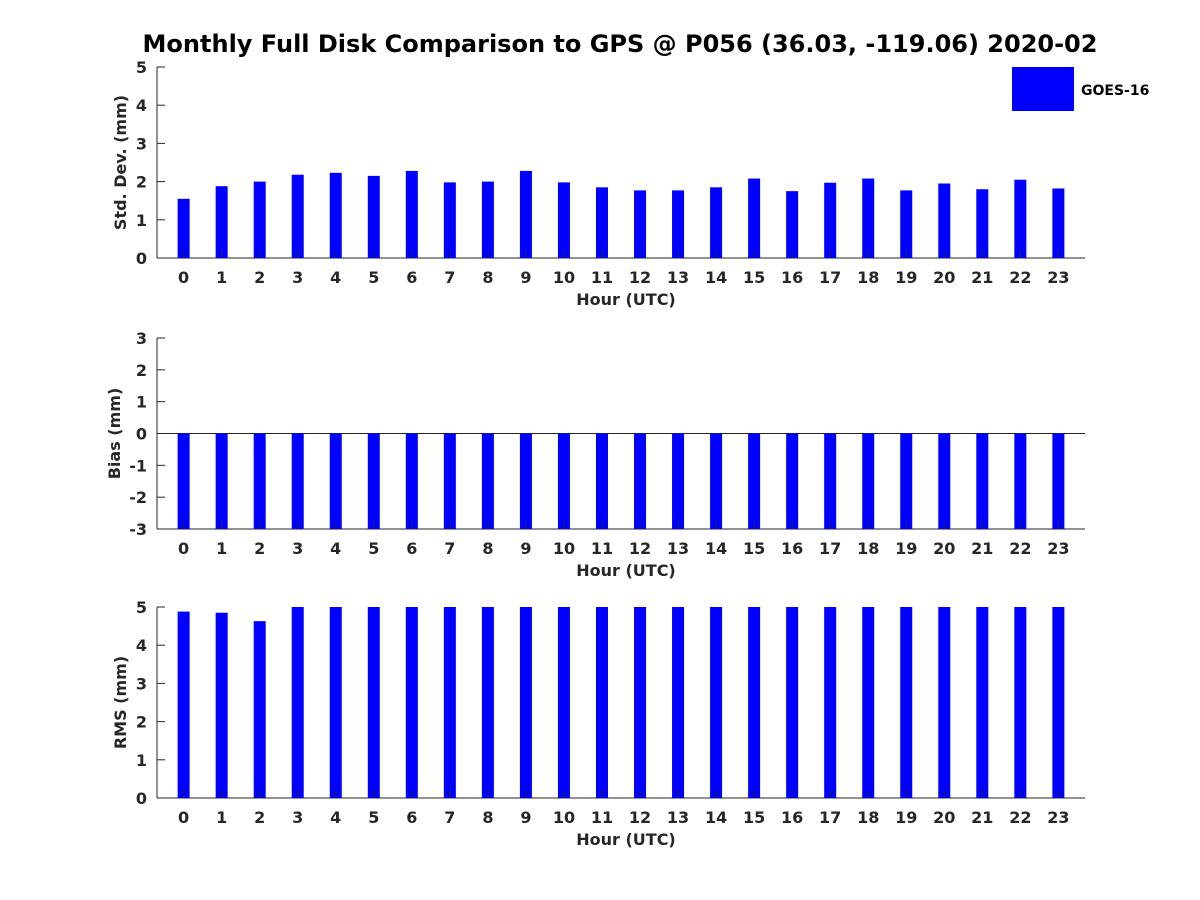 Image resolution: width=1200 pixels, height=900 pixels. What do you see at coordinates (449, 817) in the screenshot?
I see `x-tick-label: 7` at bounding box center [449, 817].